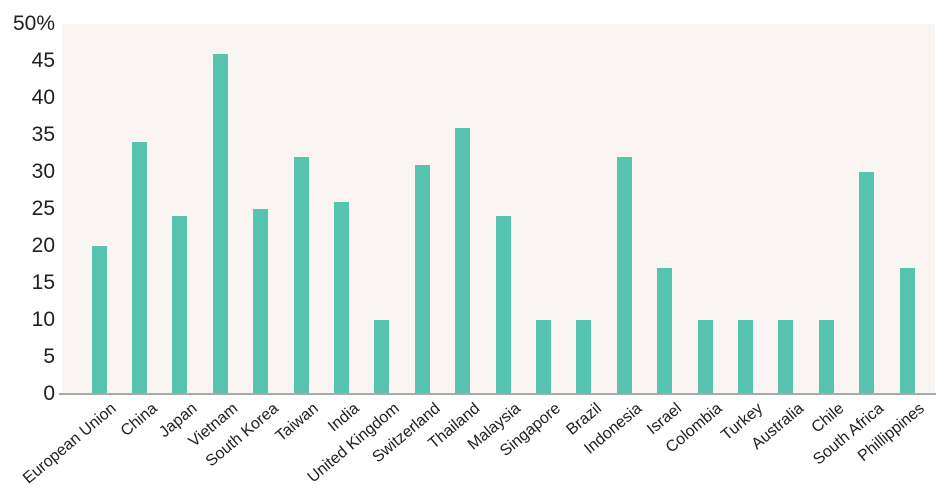 The height and width of the screenshot is (492, 945). I want to click on x-tick-label: European Union, so click(70, 444).